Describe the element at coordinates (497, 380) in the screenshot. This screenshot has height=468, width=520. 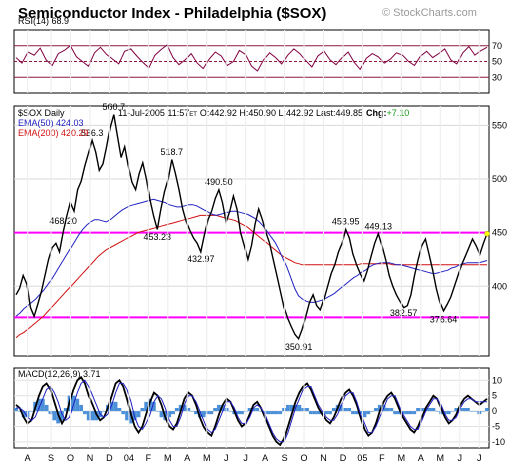
I see `macd-tick-label: 10` at that location.